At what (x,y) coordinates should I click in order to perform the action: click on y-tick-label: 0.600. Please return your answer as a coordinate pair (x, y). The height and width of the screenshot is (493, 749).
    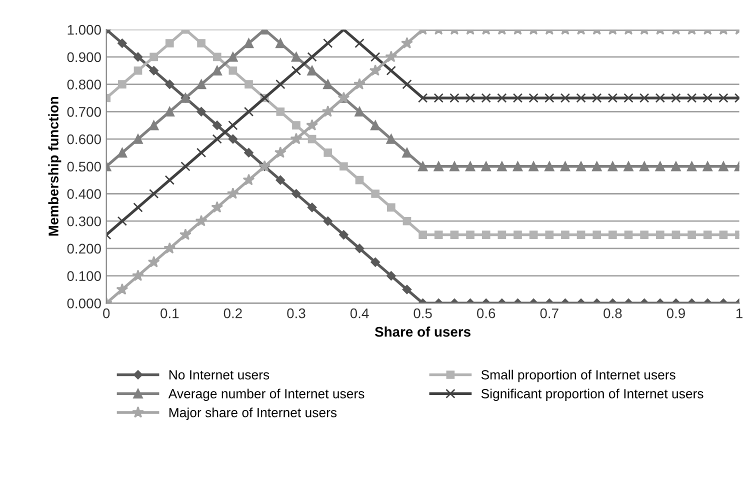
    Looking at the image, I should click on (84, 139).